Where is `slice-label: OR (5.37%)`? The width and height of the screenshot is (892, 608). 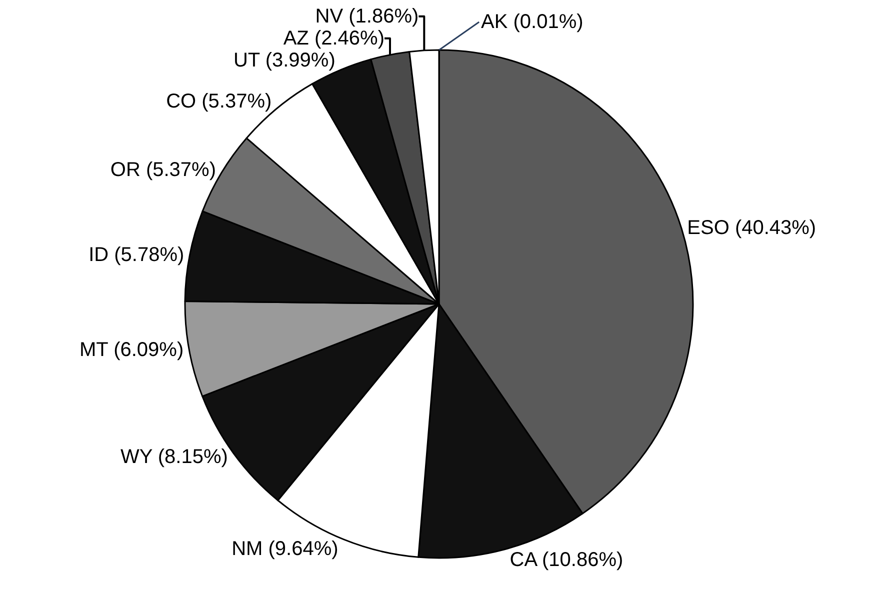
slice-label: OR (5.37%) is located at coordinates (163, 169).